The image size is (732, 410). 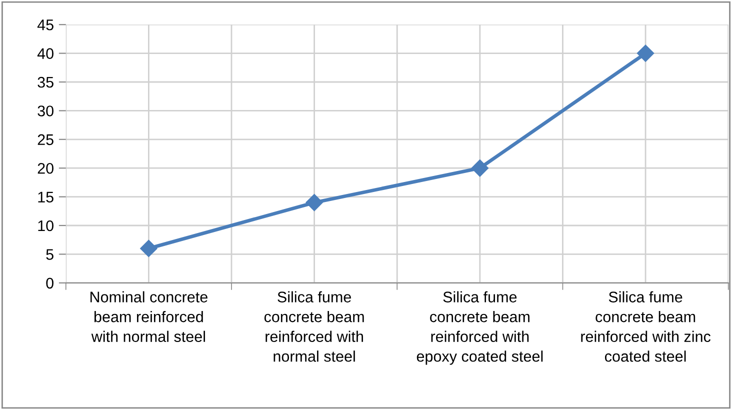 I want to click on y-tick-label: 15, so click(x=46, y=197).